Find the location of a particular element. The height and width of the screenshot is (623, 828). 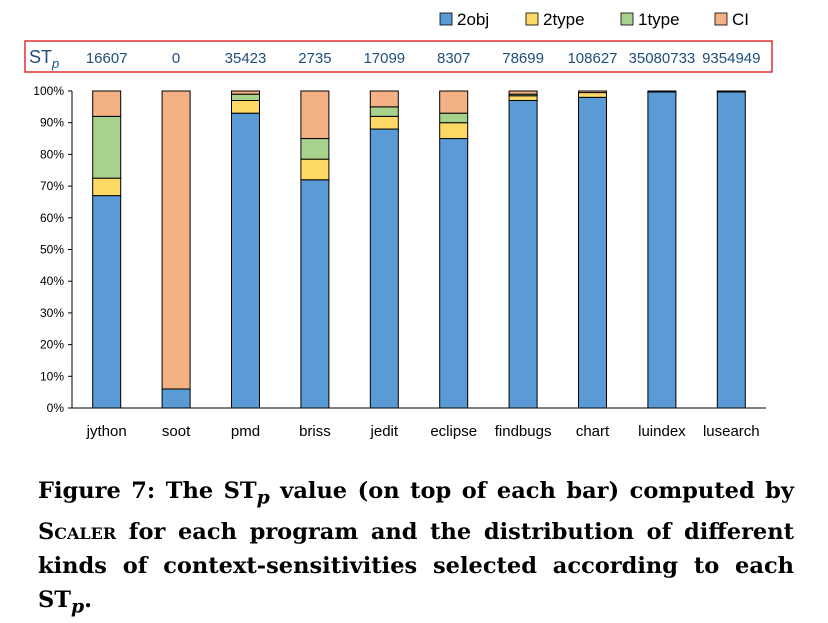

legend-swatch-2obj is located at coordinates (446, 19).